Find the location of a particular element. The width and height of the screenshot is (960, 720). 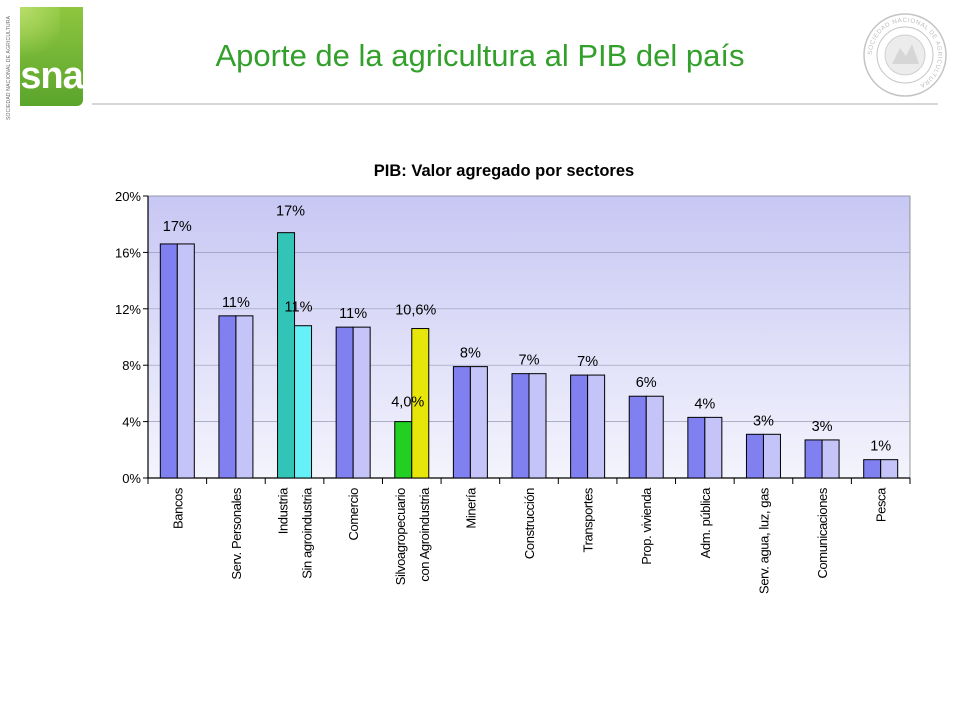

bar-12-front is located at coordinates (754, 456).